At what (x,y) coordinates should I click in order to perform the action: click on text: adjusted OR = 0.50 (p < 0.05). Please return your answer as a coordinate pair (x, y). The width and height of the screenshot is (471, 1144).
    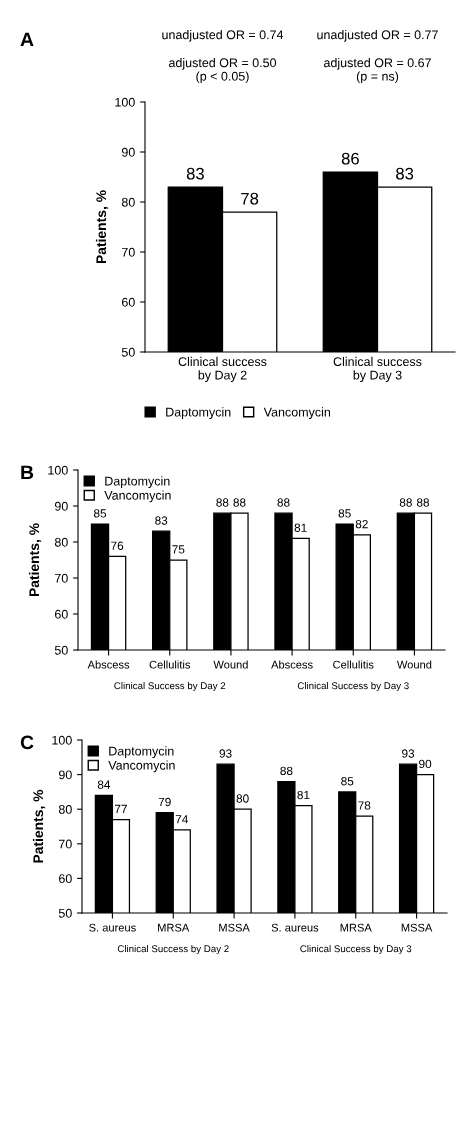
    Looking at the image, I should click on (223, 71).